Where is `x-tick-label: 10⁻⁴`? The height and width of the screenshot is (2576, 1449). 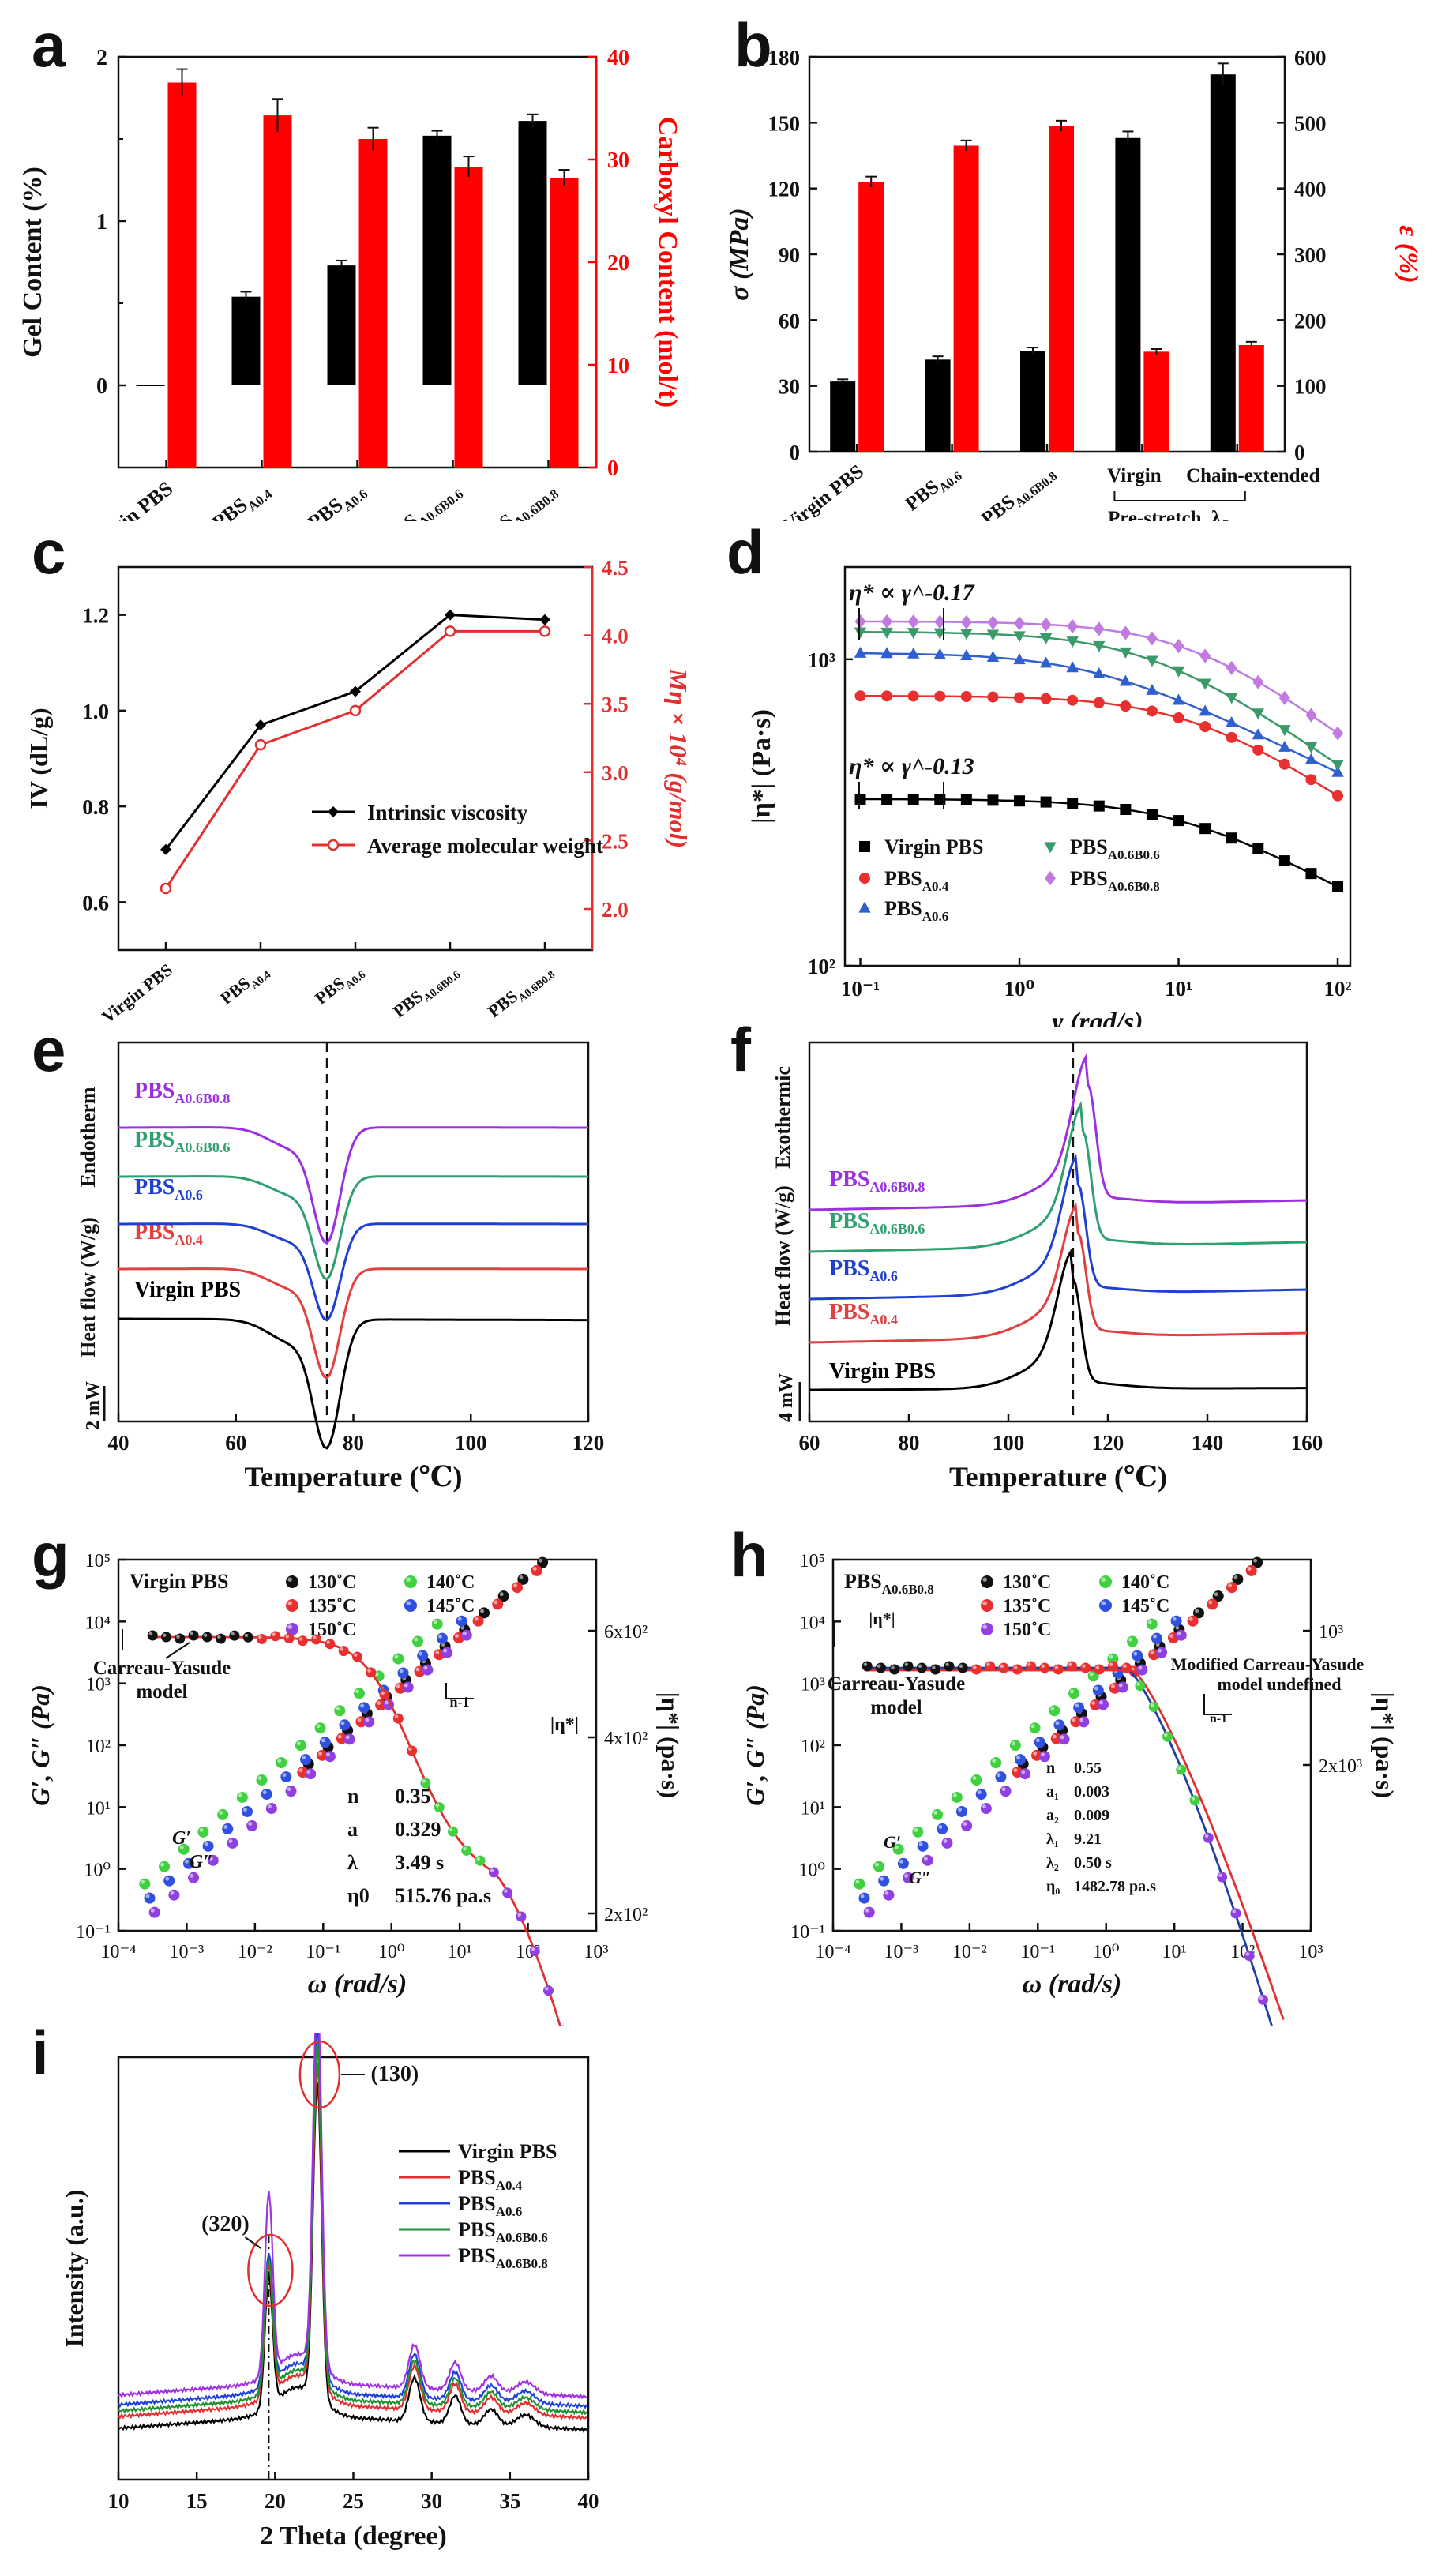 x-tick-label: 10⁻⁴ is located at coordinates (832, 1952).